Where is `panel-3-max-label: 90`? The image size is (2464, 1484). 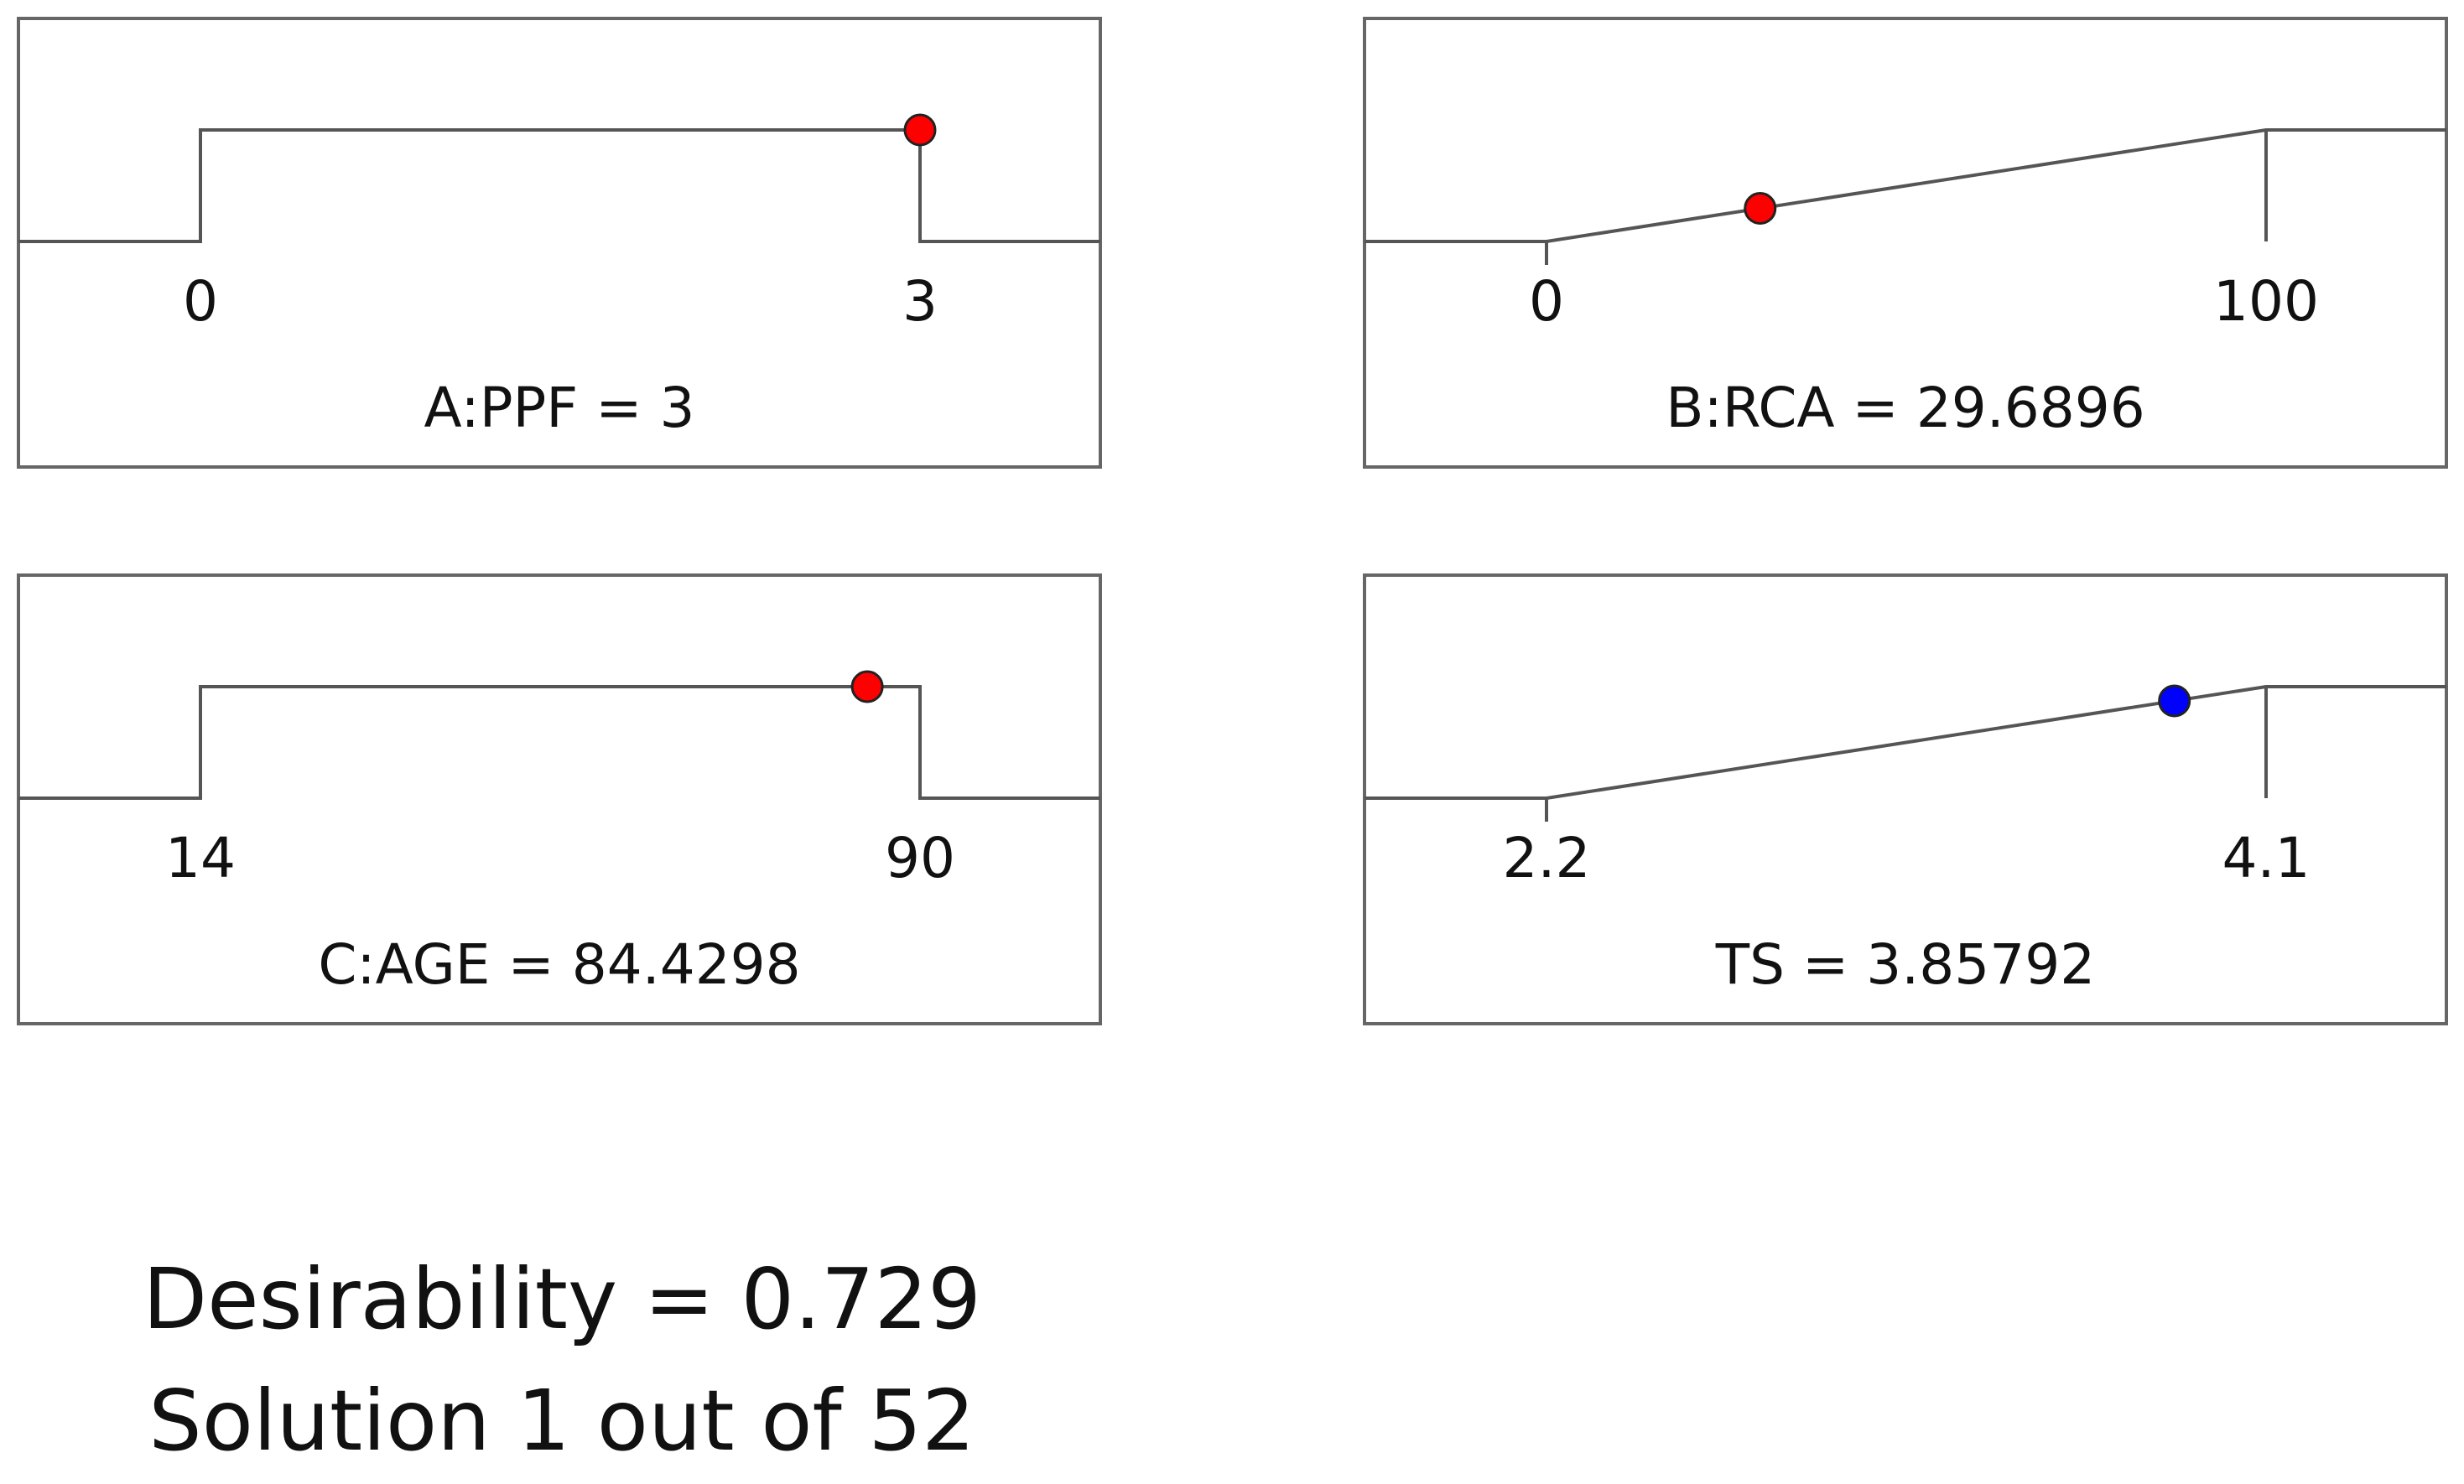 panel-3-max-label: 90 is located at coordinates (920, 858).